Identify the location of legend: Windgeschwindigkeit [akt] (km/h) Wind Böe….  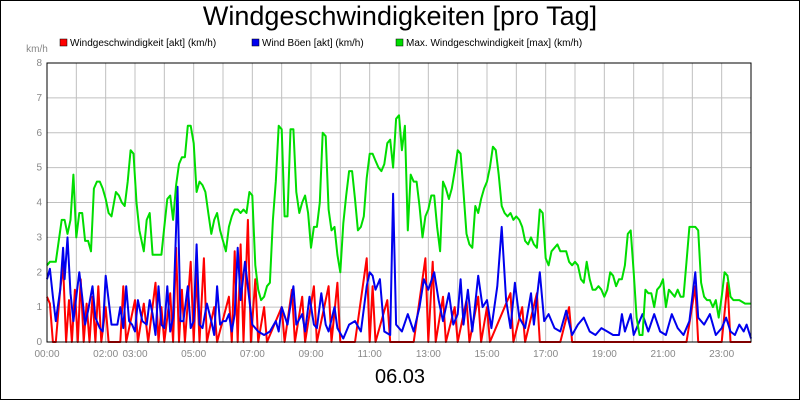
(320, 43).